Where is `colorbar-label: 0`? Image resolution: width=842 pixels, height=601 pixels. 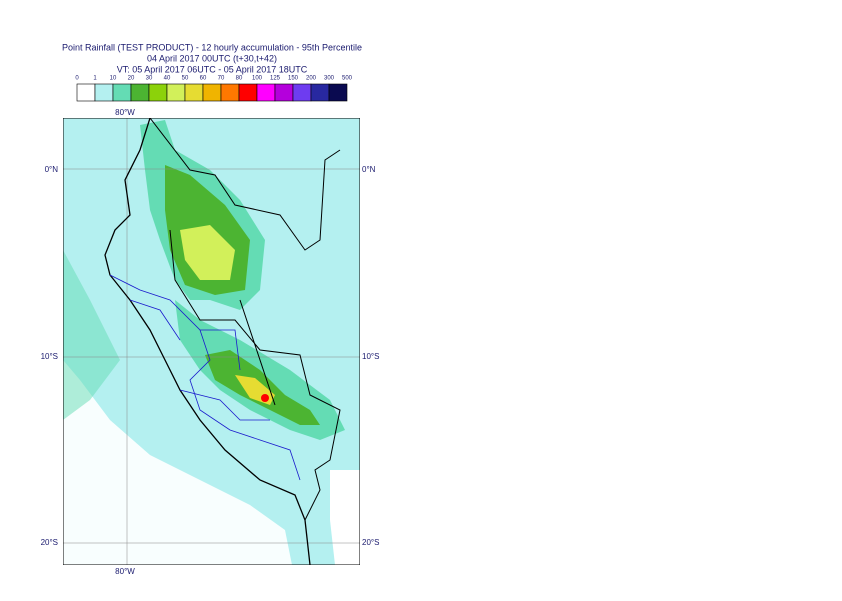
colorbar-label: 0 is located at coordinates (77, 79).